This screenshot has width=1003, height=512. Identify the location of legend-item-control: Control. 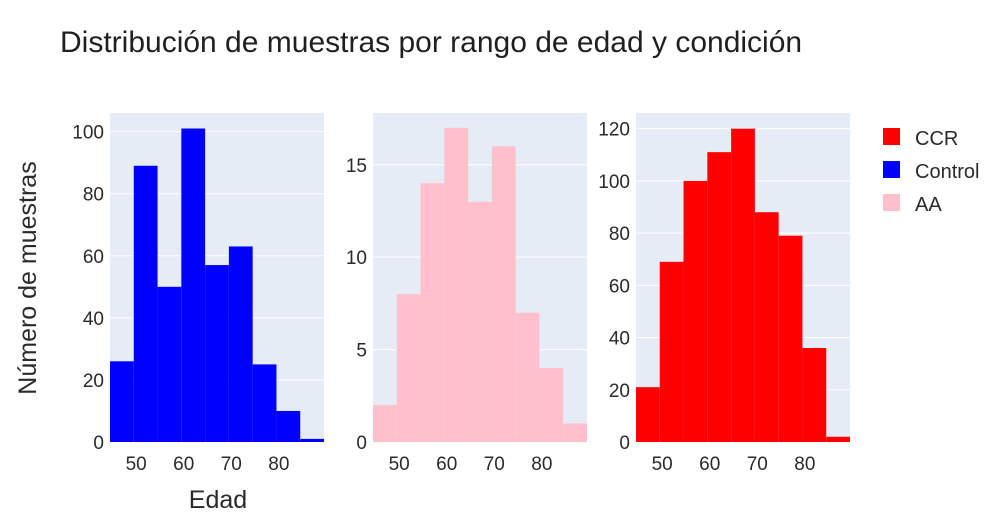
(931, 172).